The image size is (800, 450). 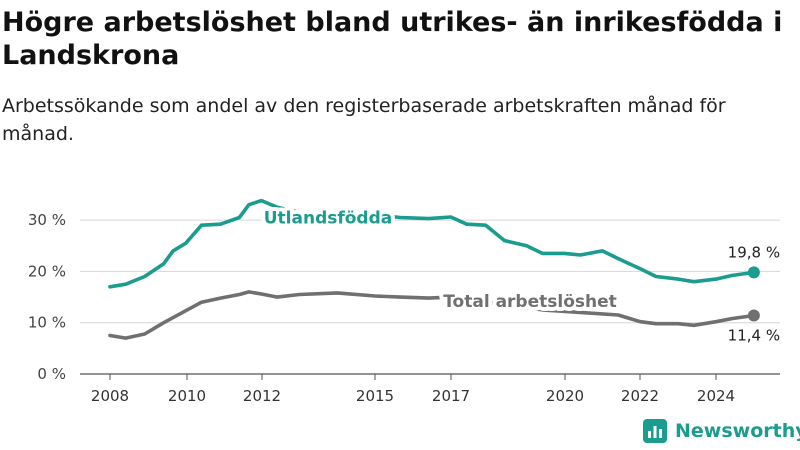 I want to click on series-line-total, so click(x=432, y=315).